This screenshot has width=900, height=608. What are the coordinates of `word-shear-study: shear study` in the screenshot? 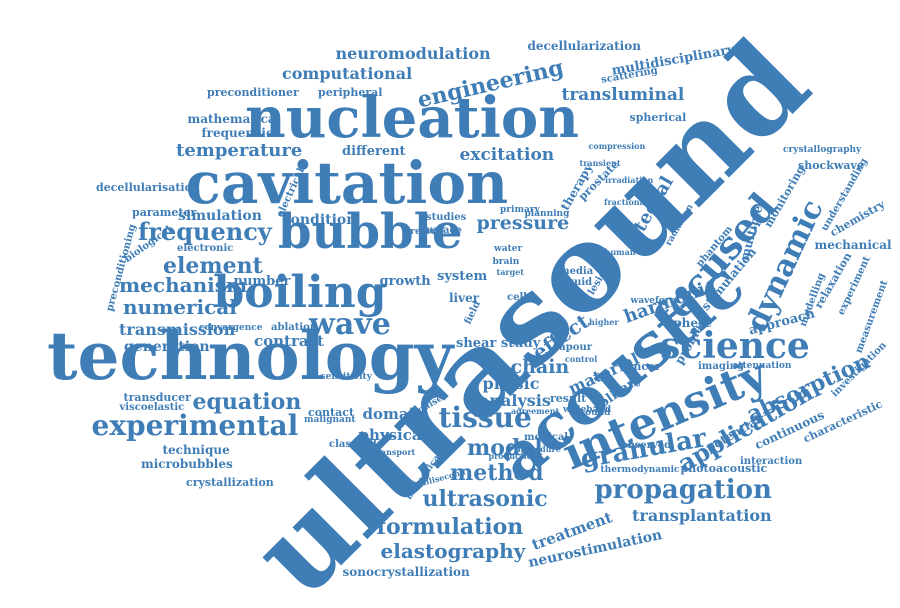 It's located at (498, 343).